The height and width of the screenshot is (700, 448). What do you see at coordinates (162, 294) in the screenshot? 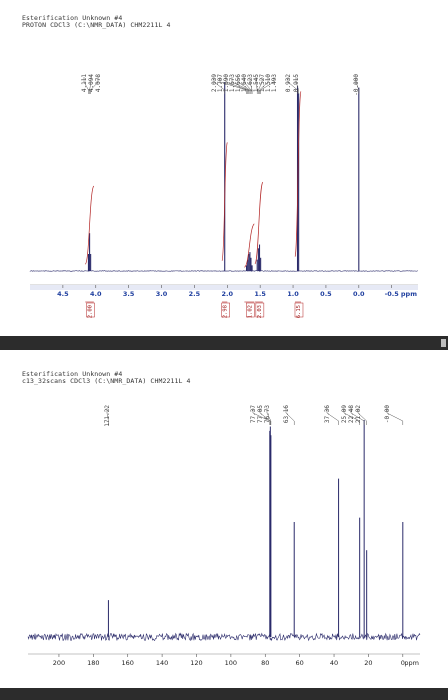
I see `x-tick-label: 3.0` at bounding box center [162, 294].